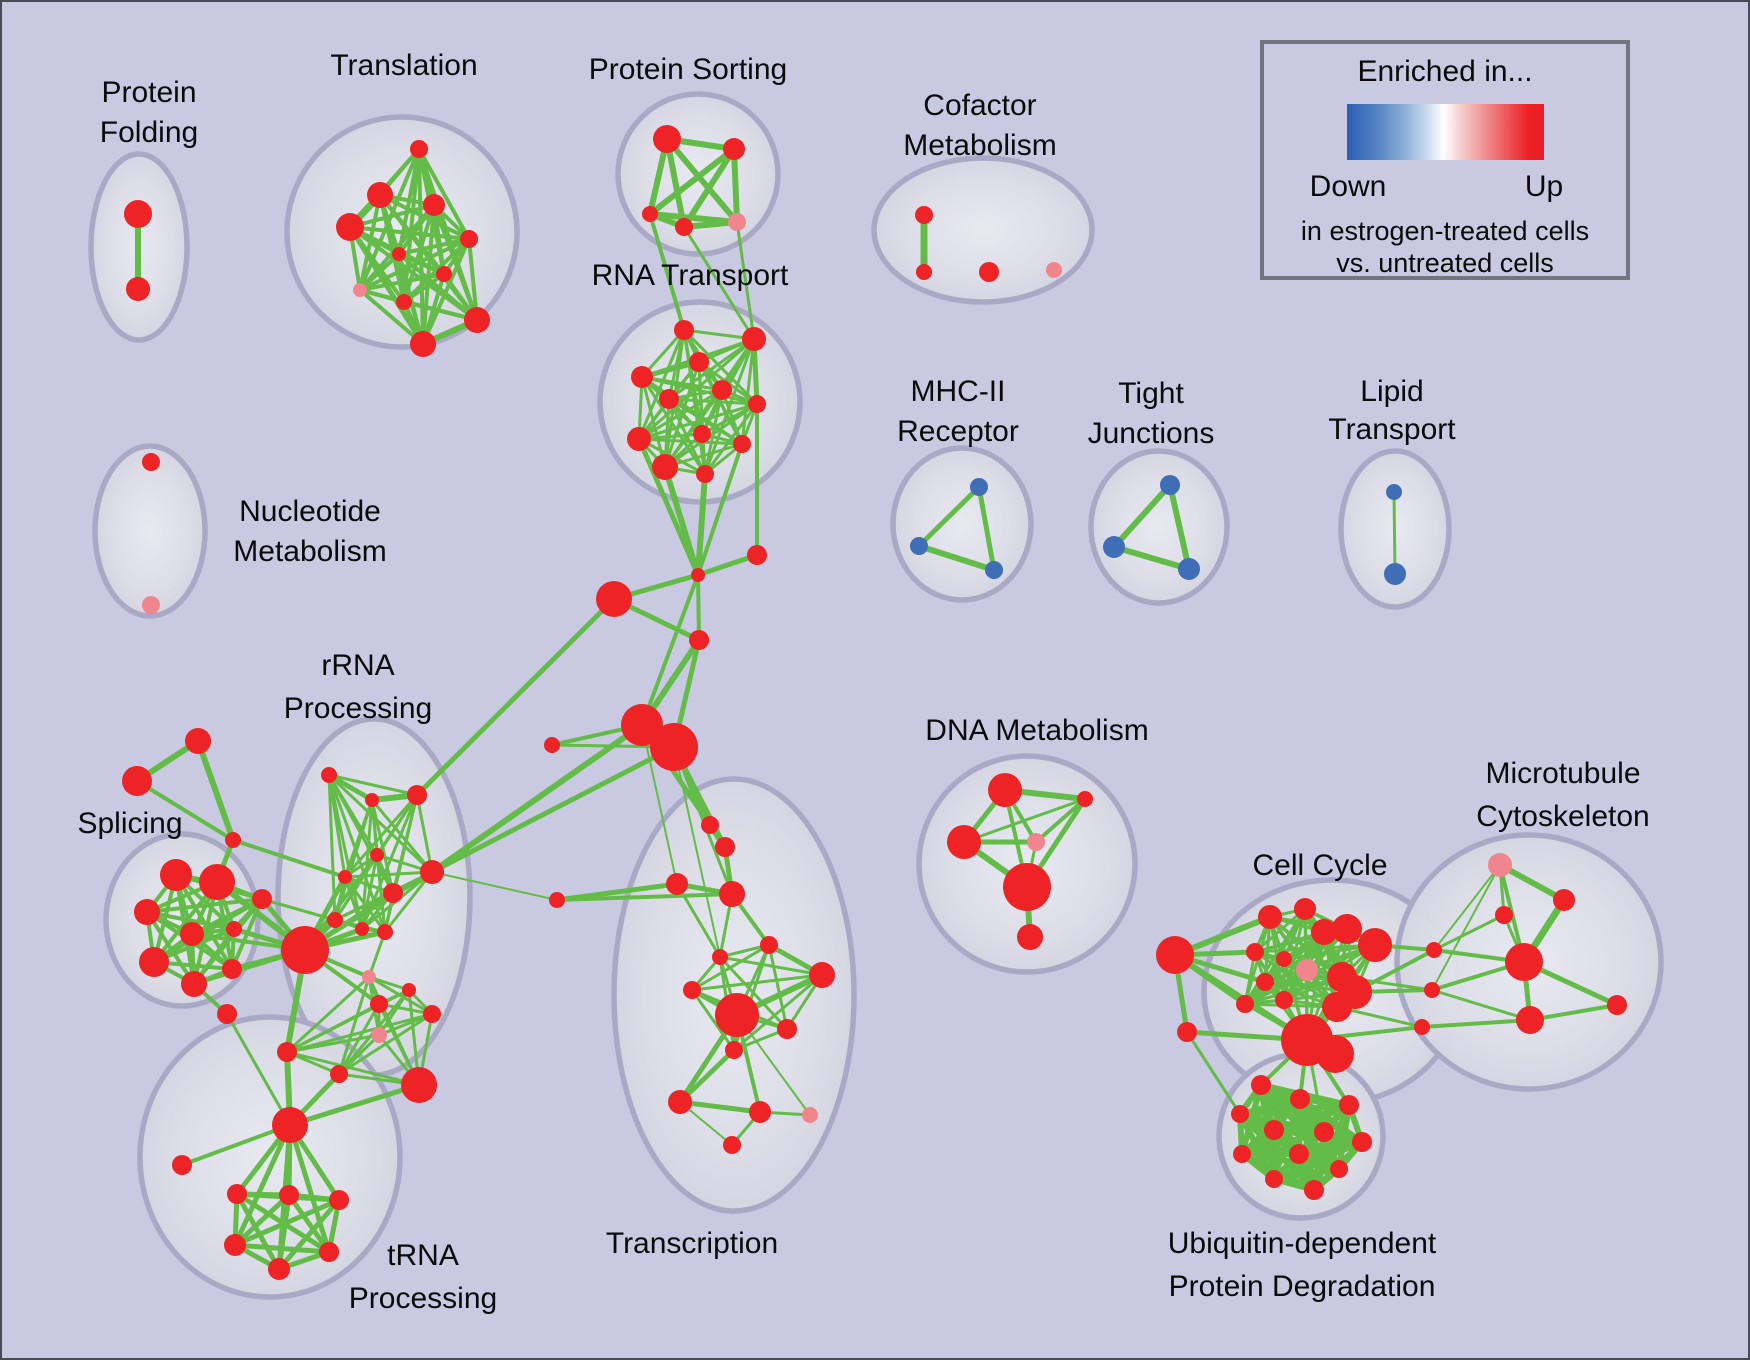  What do you see at coordinates (1030, 937) in the screenshot?
I see `gene-set-node-dm5` at bounding box center [1030, 937].